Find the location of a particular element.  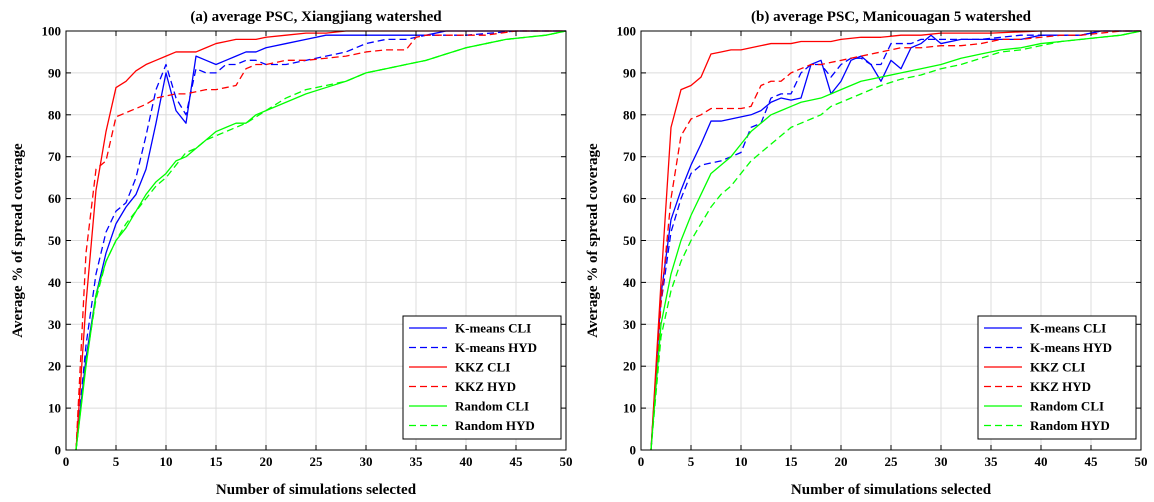

chart-title: (b) average PSC, Manicouagan 5 watershed is located at coordinates (891, 17).